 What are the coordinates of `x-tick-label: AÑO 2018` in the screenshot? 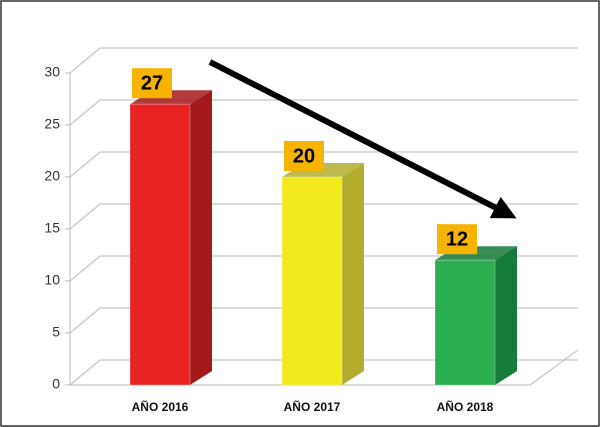 It's located at (465, 406).